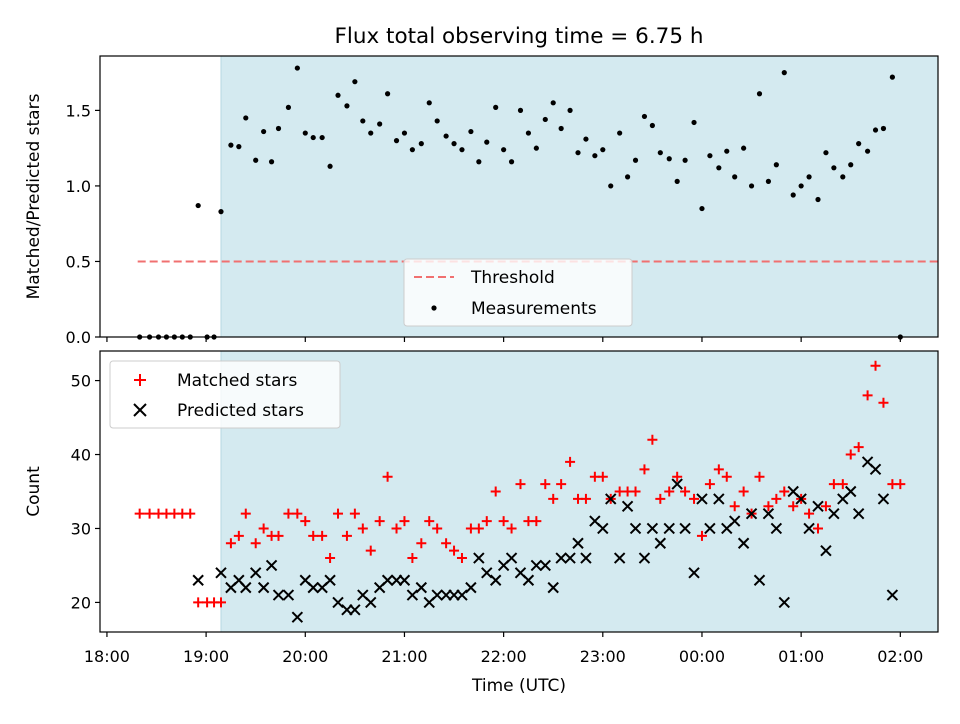 The image size is (960, 724). I want to click on y-tick-label: 30, so click(81, 528).